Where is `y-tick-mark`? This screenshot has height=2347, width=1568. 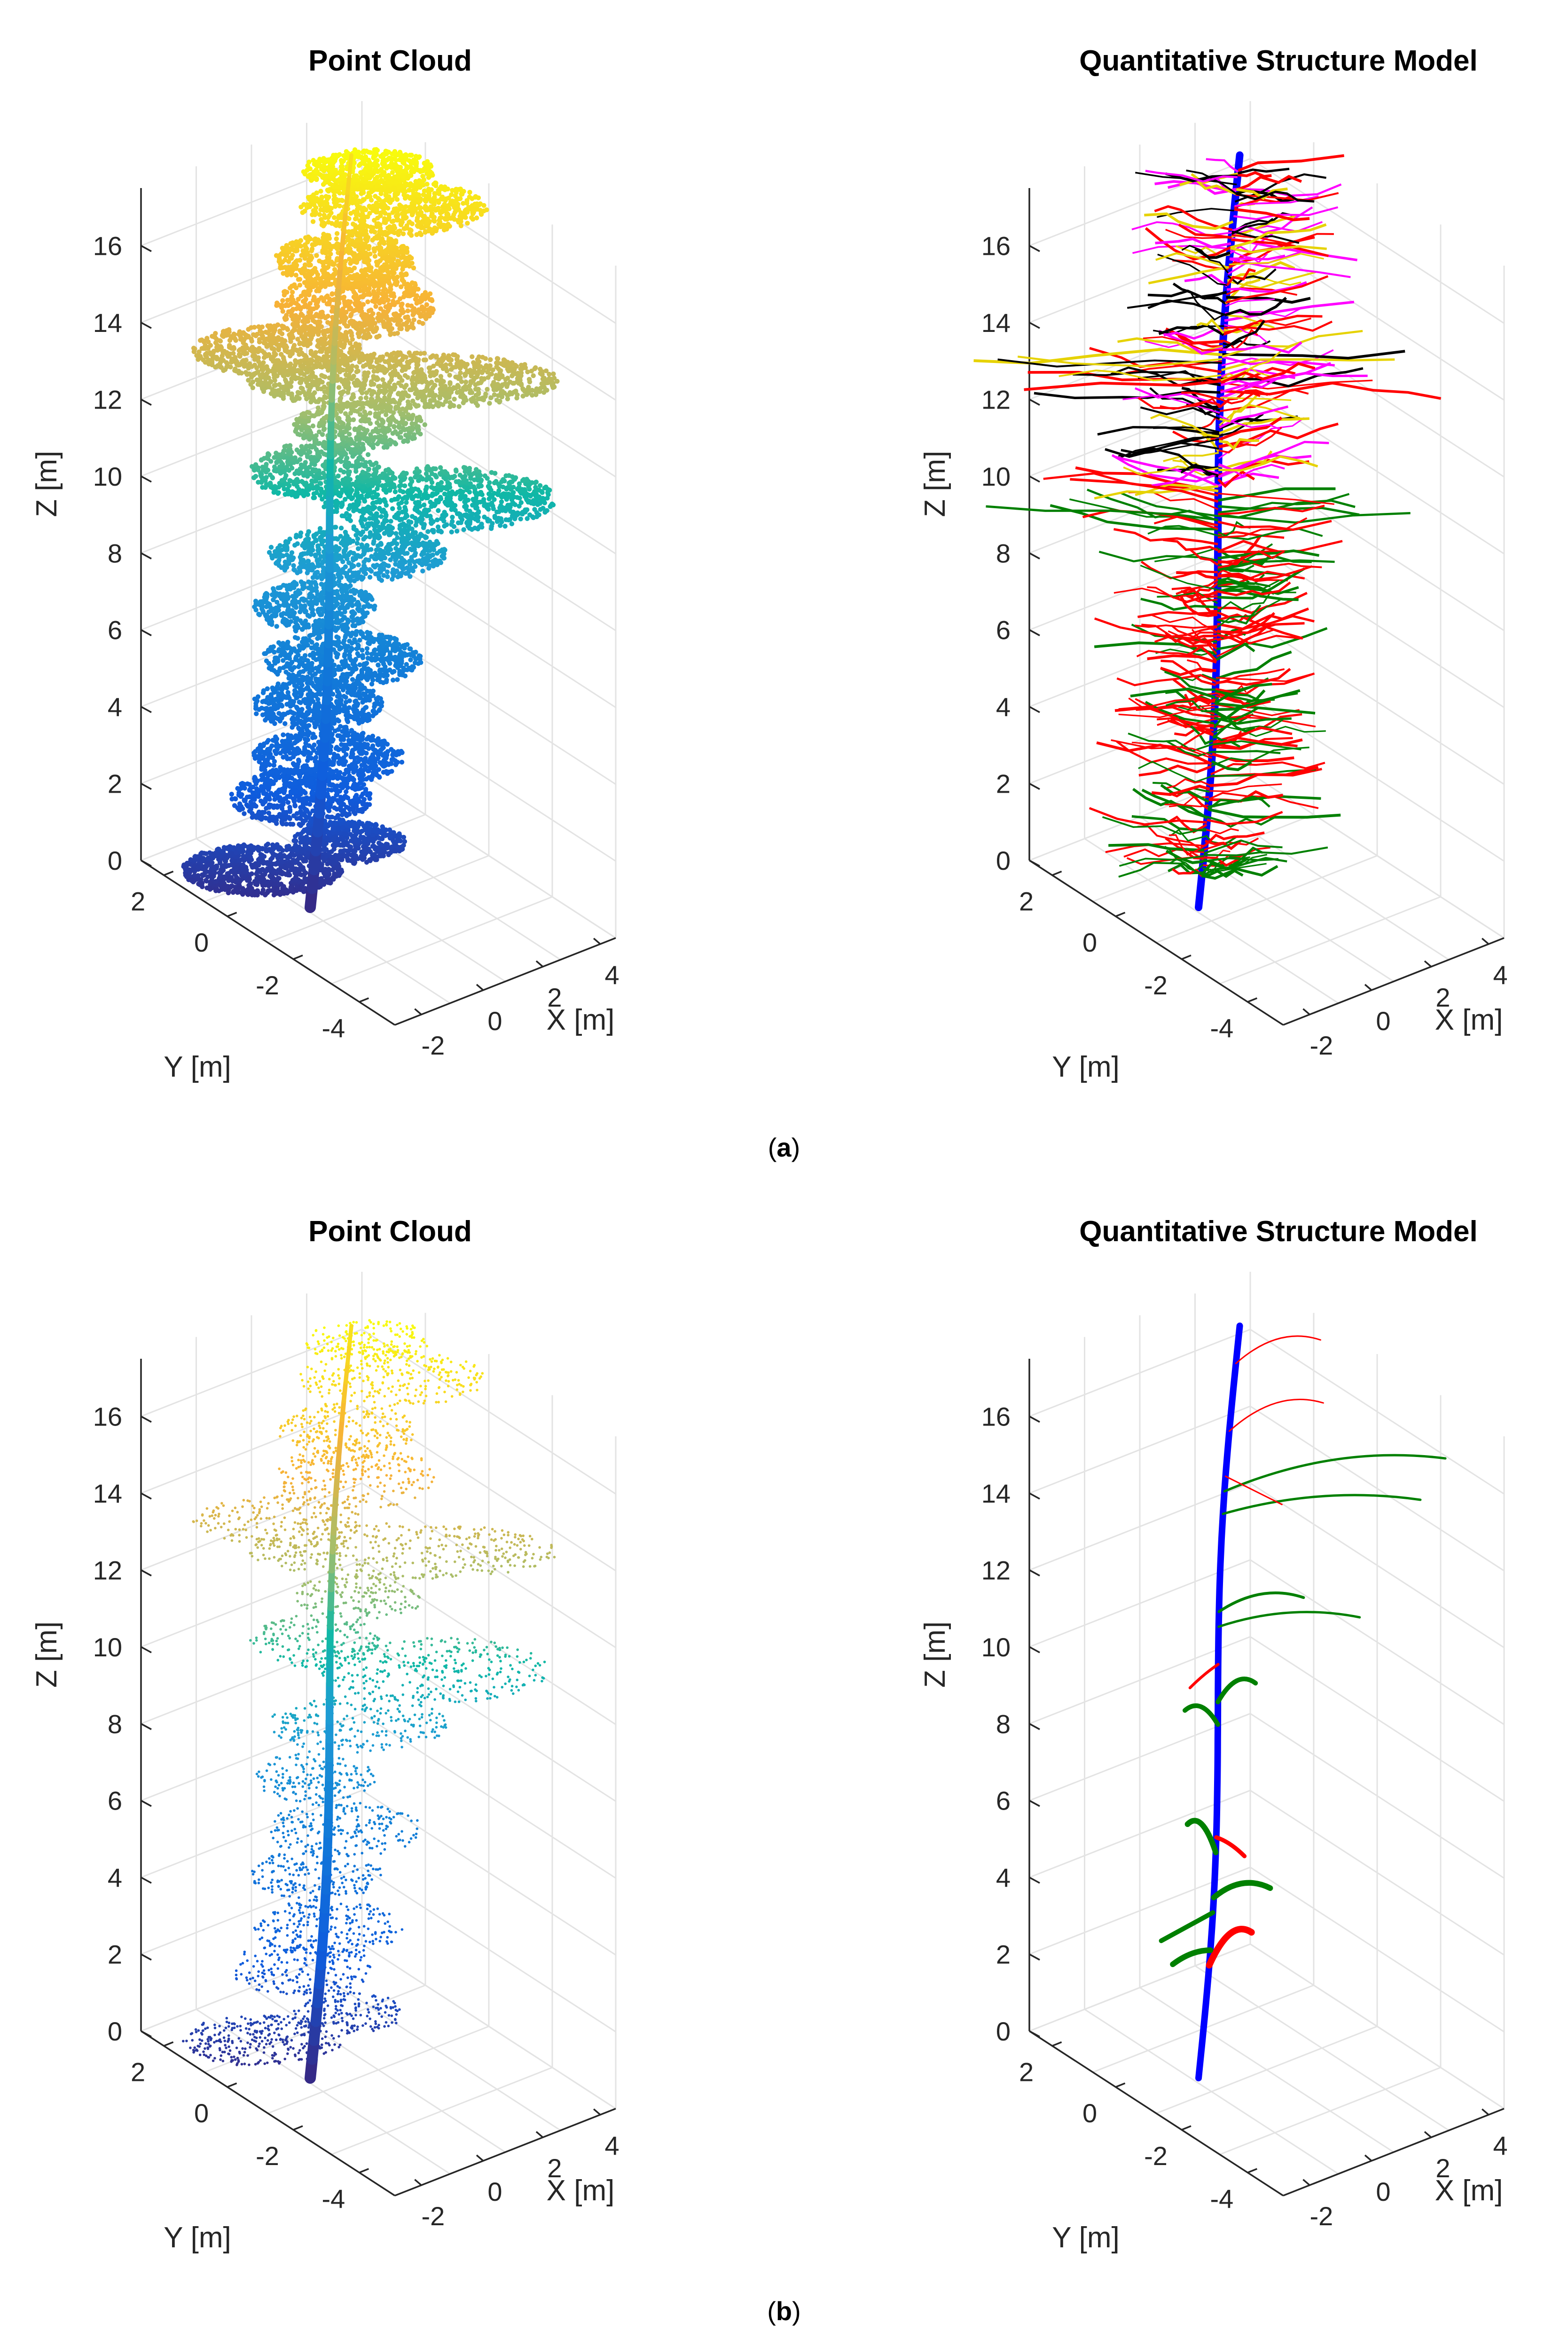 y-tick-mark is located at coordinates (364, 1000).